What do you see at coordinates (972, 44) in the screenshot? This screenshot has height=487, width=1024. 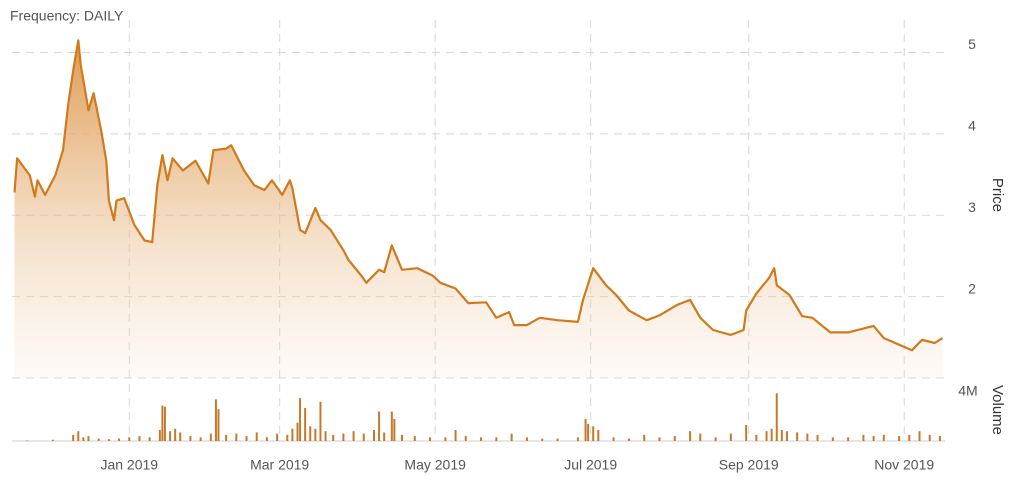 I see `y-tick-label: 5` at bounding box center [972, 44].